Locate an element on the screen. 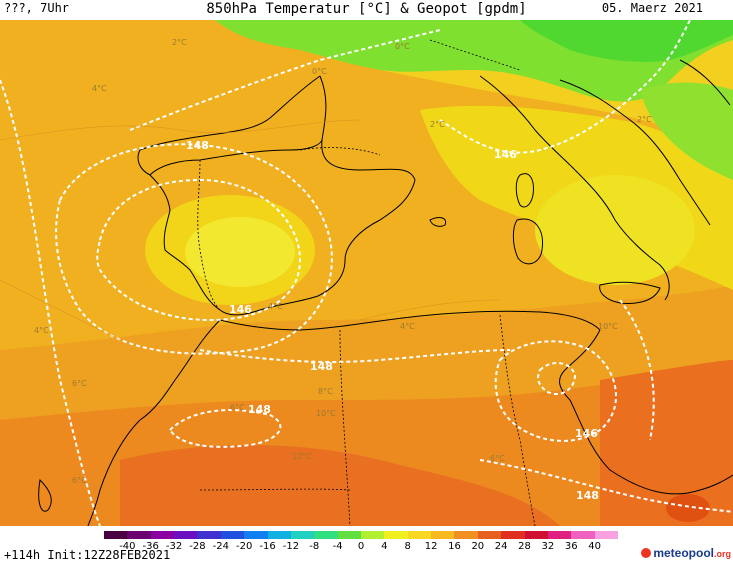 The height and width of the screenshot is (566, 733). coast-canary is located at coordinates (45, 495).